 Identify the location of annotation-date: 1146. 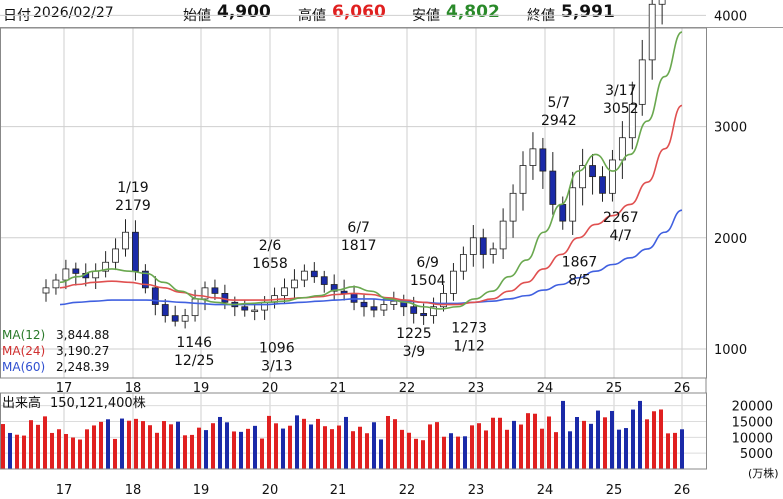
(194, 343).